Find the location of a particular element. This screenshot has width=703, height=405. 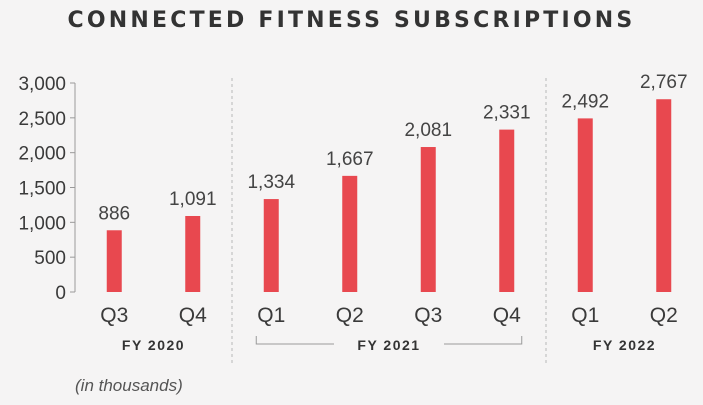

group-label: FY 2021 is located at coordinates (388, 345).